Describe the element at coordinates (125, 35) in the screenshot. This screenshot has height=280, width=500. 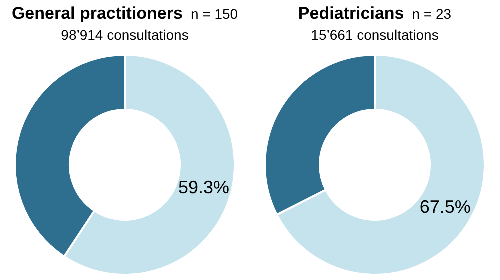
I see `text: 98’914 consultations` at that location.